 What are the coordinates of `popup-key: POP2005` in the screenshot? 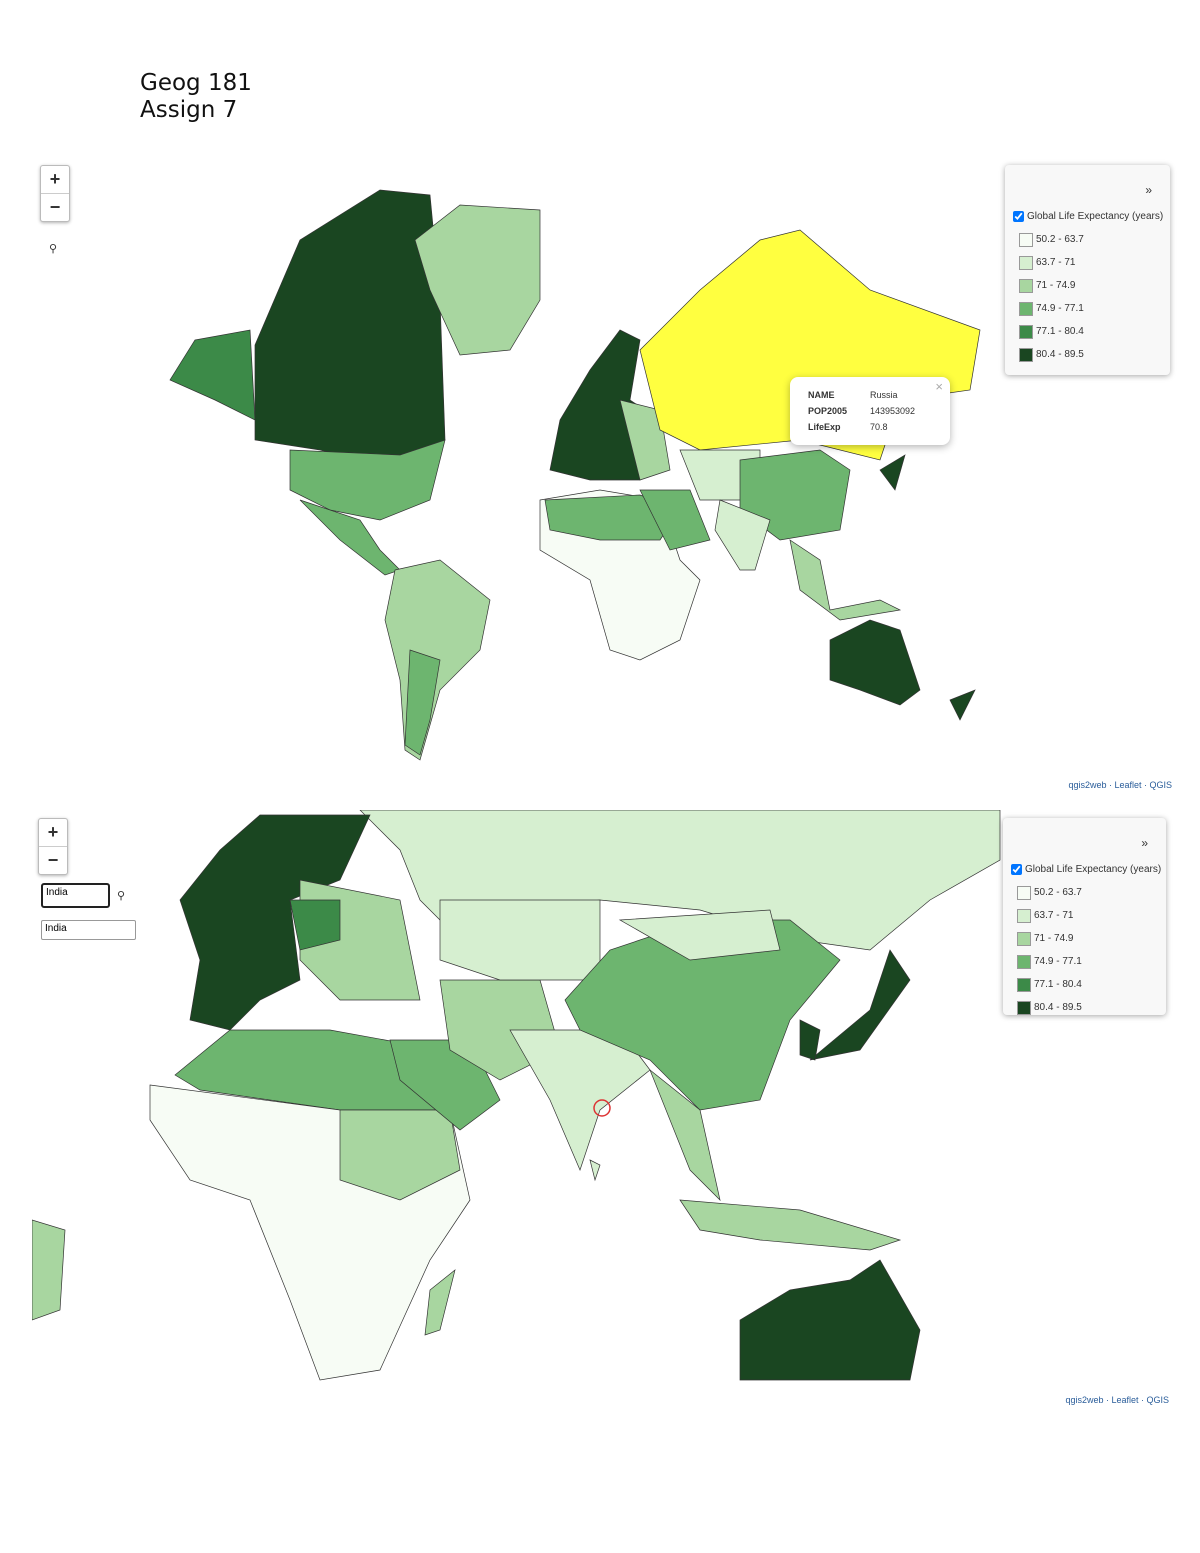 It's located at (828, 411).